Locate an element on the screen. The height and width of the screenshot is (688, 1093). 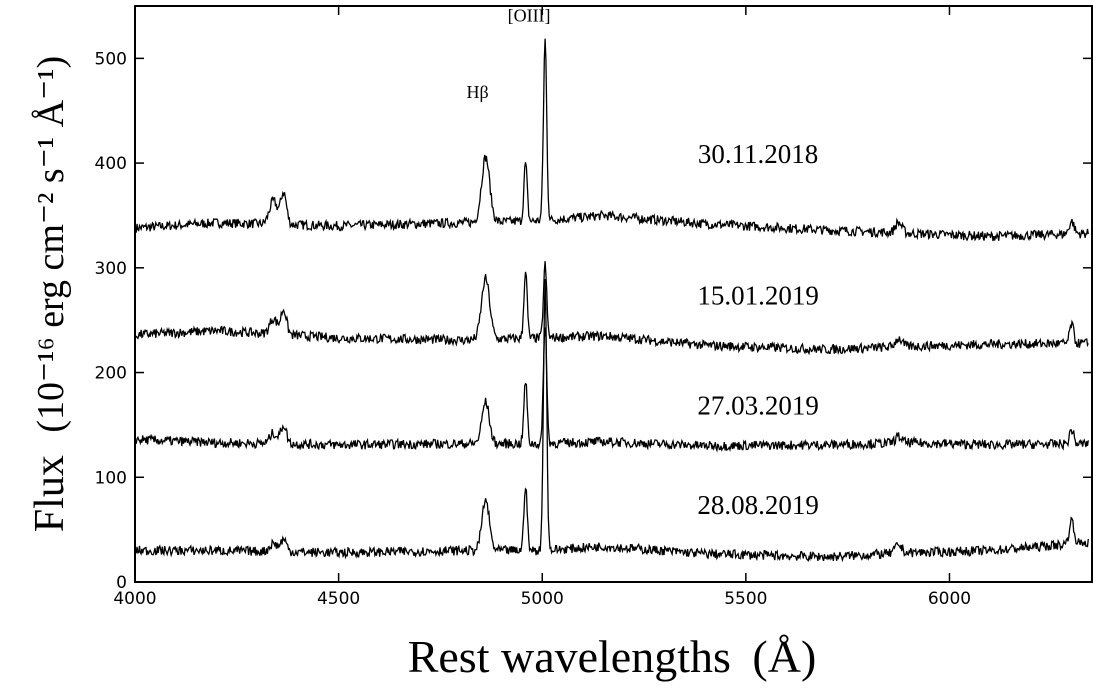
x-tick-label: 5500 is located at coordinates (745, 599).